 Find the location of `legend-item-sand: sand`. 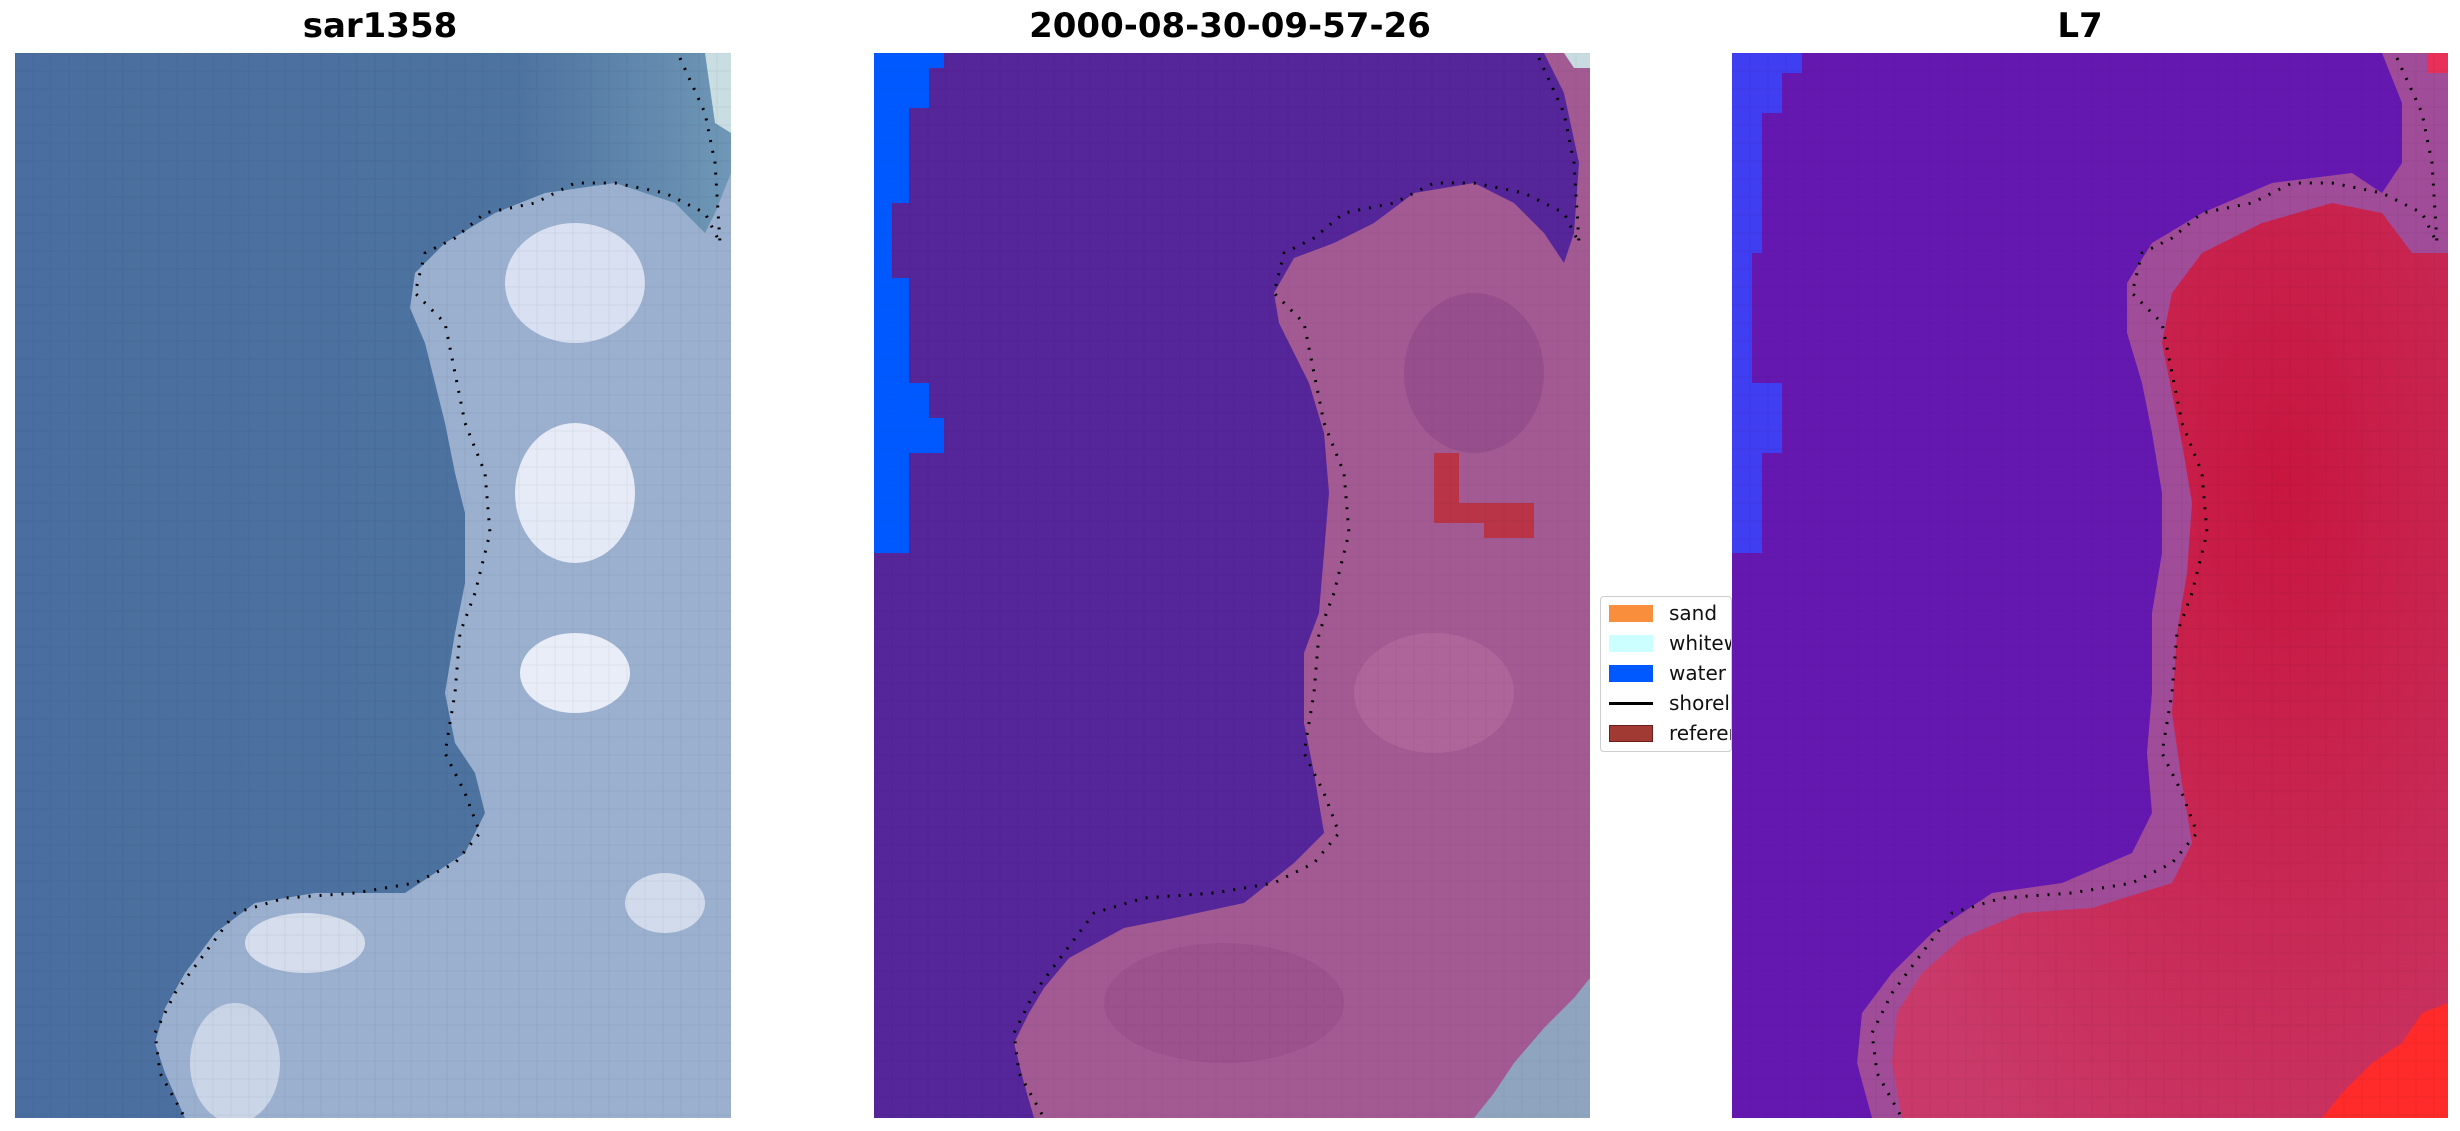

legend-item-sand: sand is located at coordinates (1663, 613).